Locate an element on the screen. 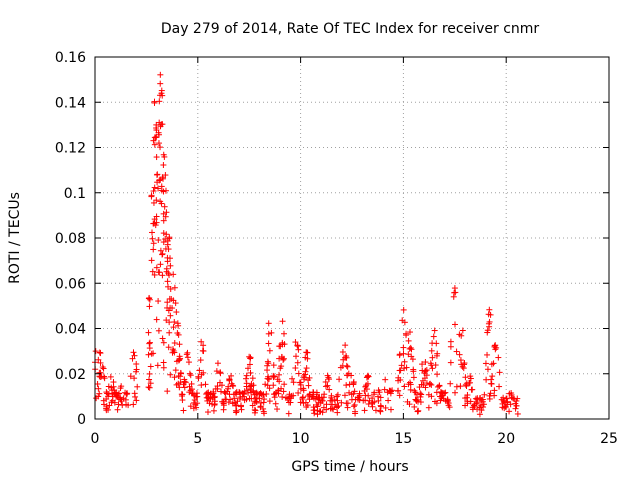 This screenshot has width=640, height=480. x-tick-label: 15 is located at coordinates (403, 439).